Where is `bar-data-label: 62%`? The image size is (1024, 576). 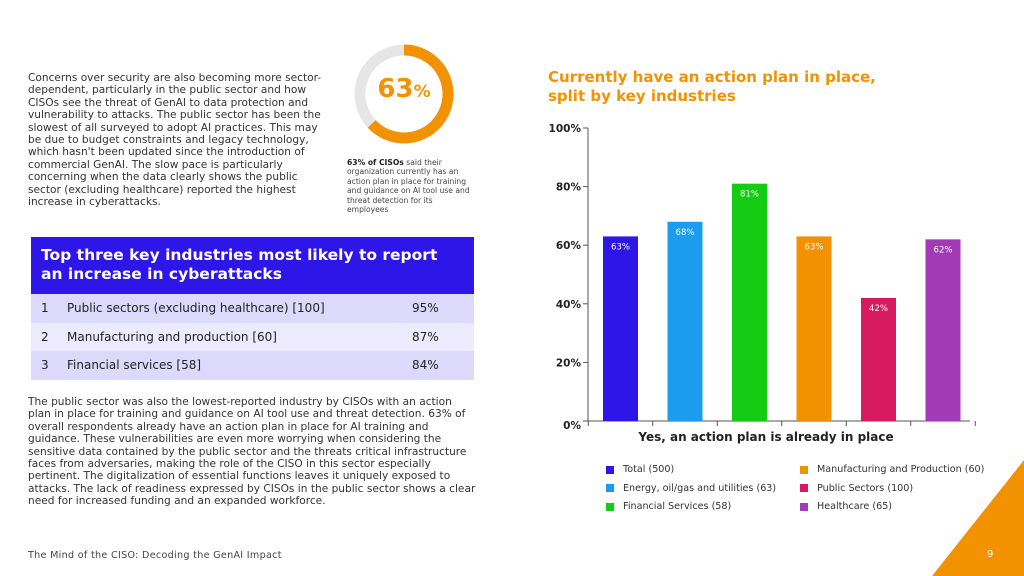 bar-data-label: 62% is located at coordinates (943, 250).